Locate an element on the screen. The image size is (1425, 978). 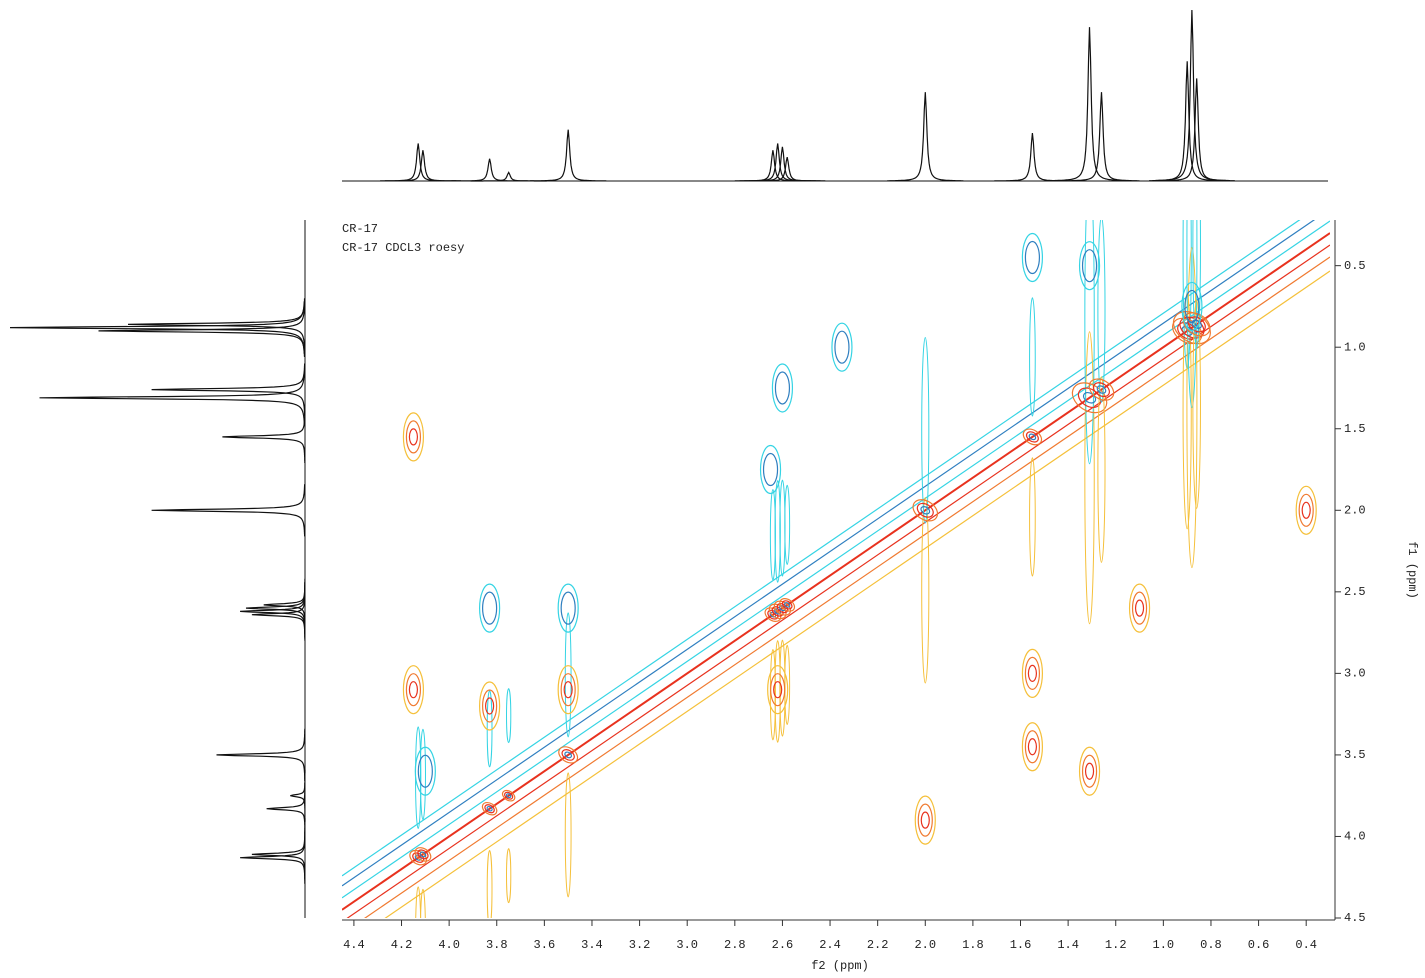
x-axis-label: f2 (ppm) is located at coordinates (840, 966).